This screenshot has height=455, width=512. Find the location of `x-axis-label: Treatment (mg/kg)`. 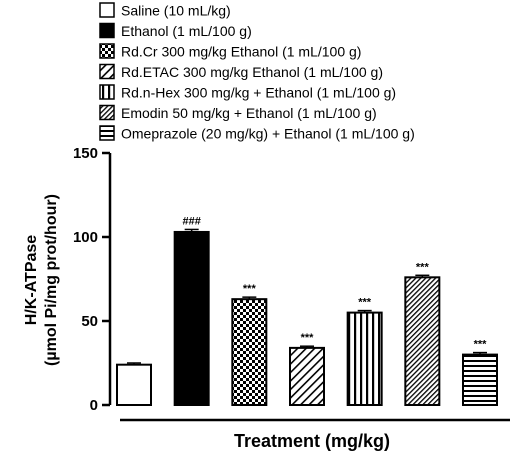

x-axis-label: Treatment (mg/kg) is located at coordinates (312, 441).